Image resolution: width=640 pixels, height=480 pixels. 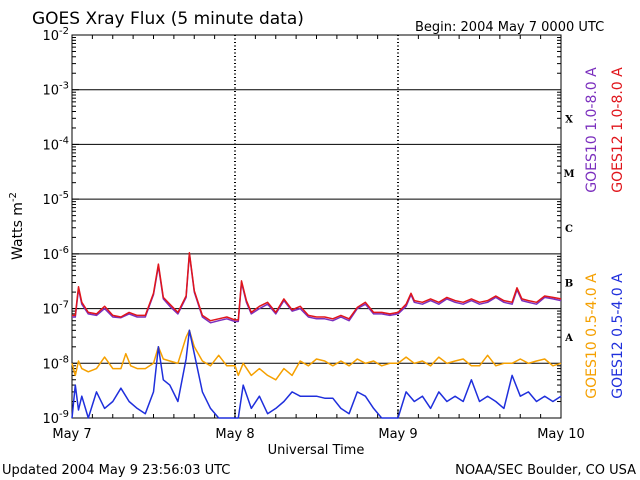 I want to click on y-tick-label: 10⁻⁹, so click(x=55, y=418).